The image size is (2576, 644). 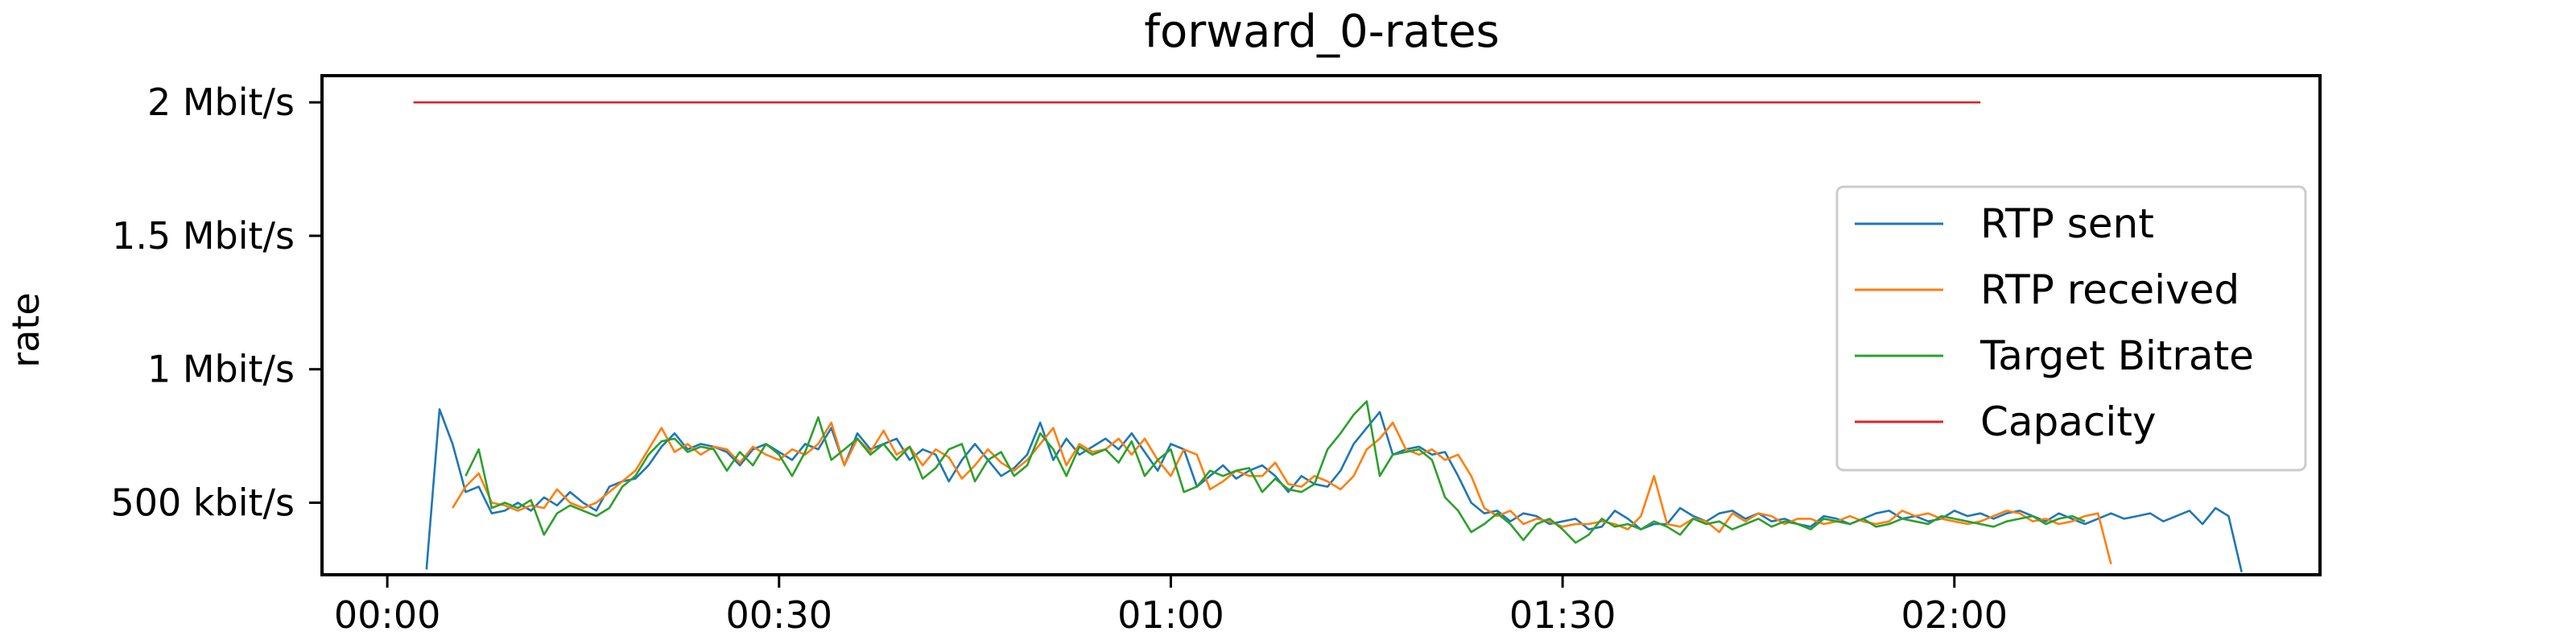 What do you see at coordinates (1170, 615) in the screenshot?
I see `x-tick-label: 01:00` at bounding box center [1170, 615].